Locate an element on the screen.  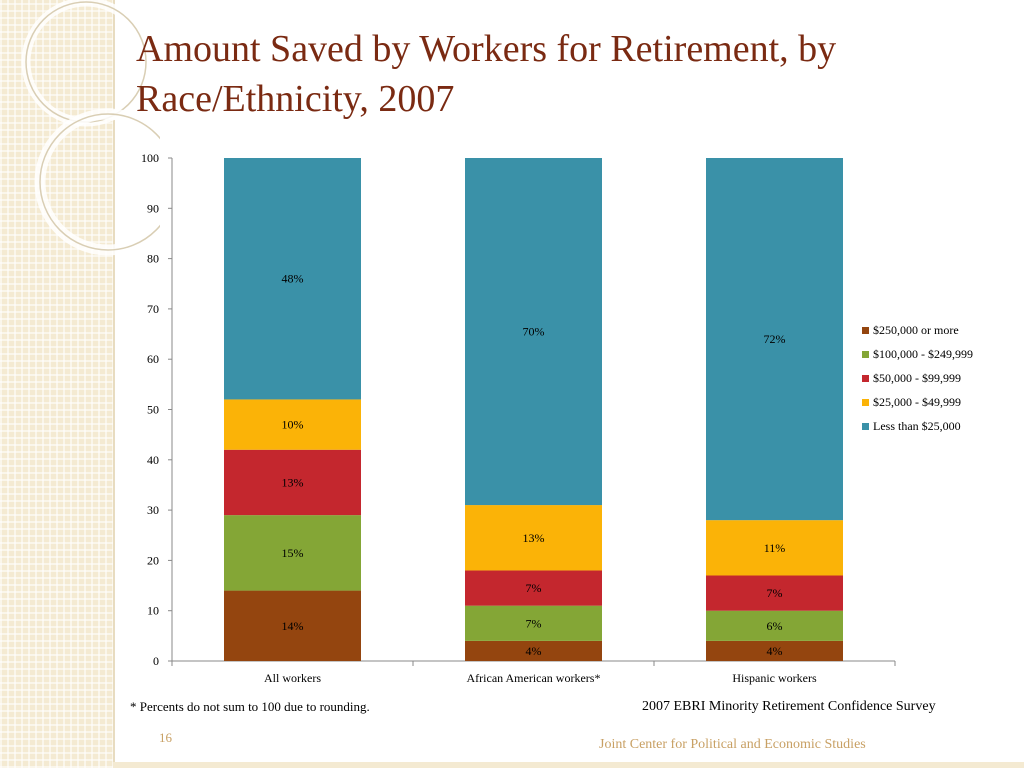
y-tick-label: 30 is located at coordinates (153, 510).